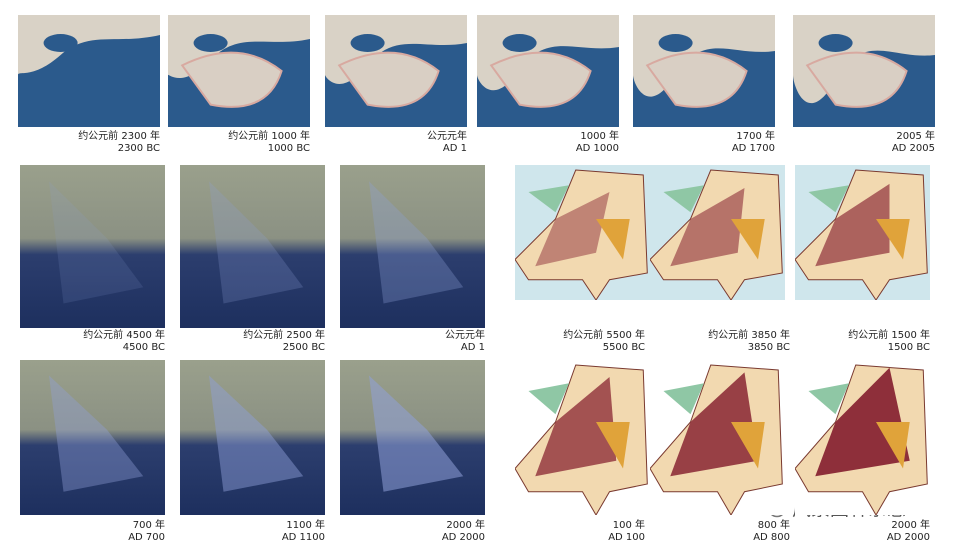  I want to click on caption: AD 100, so click(626, 537).